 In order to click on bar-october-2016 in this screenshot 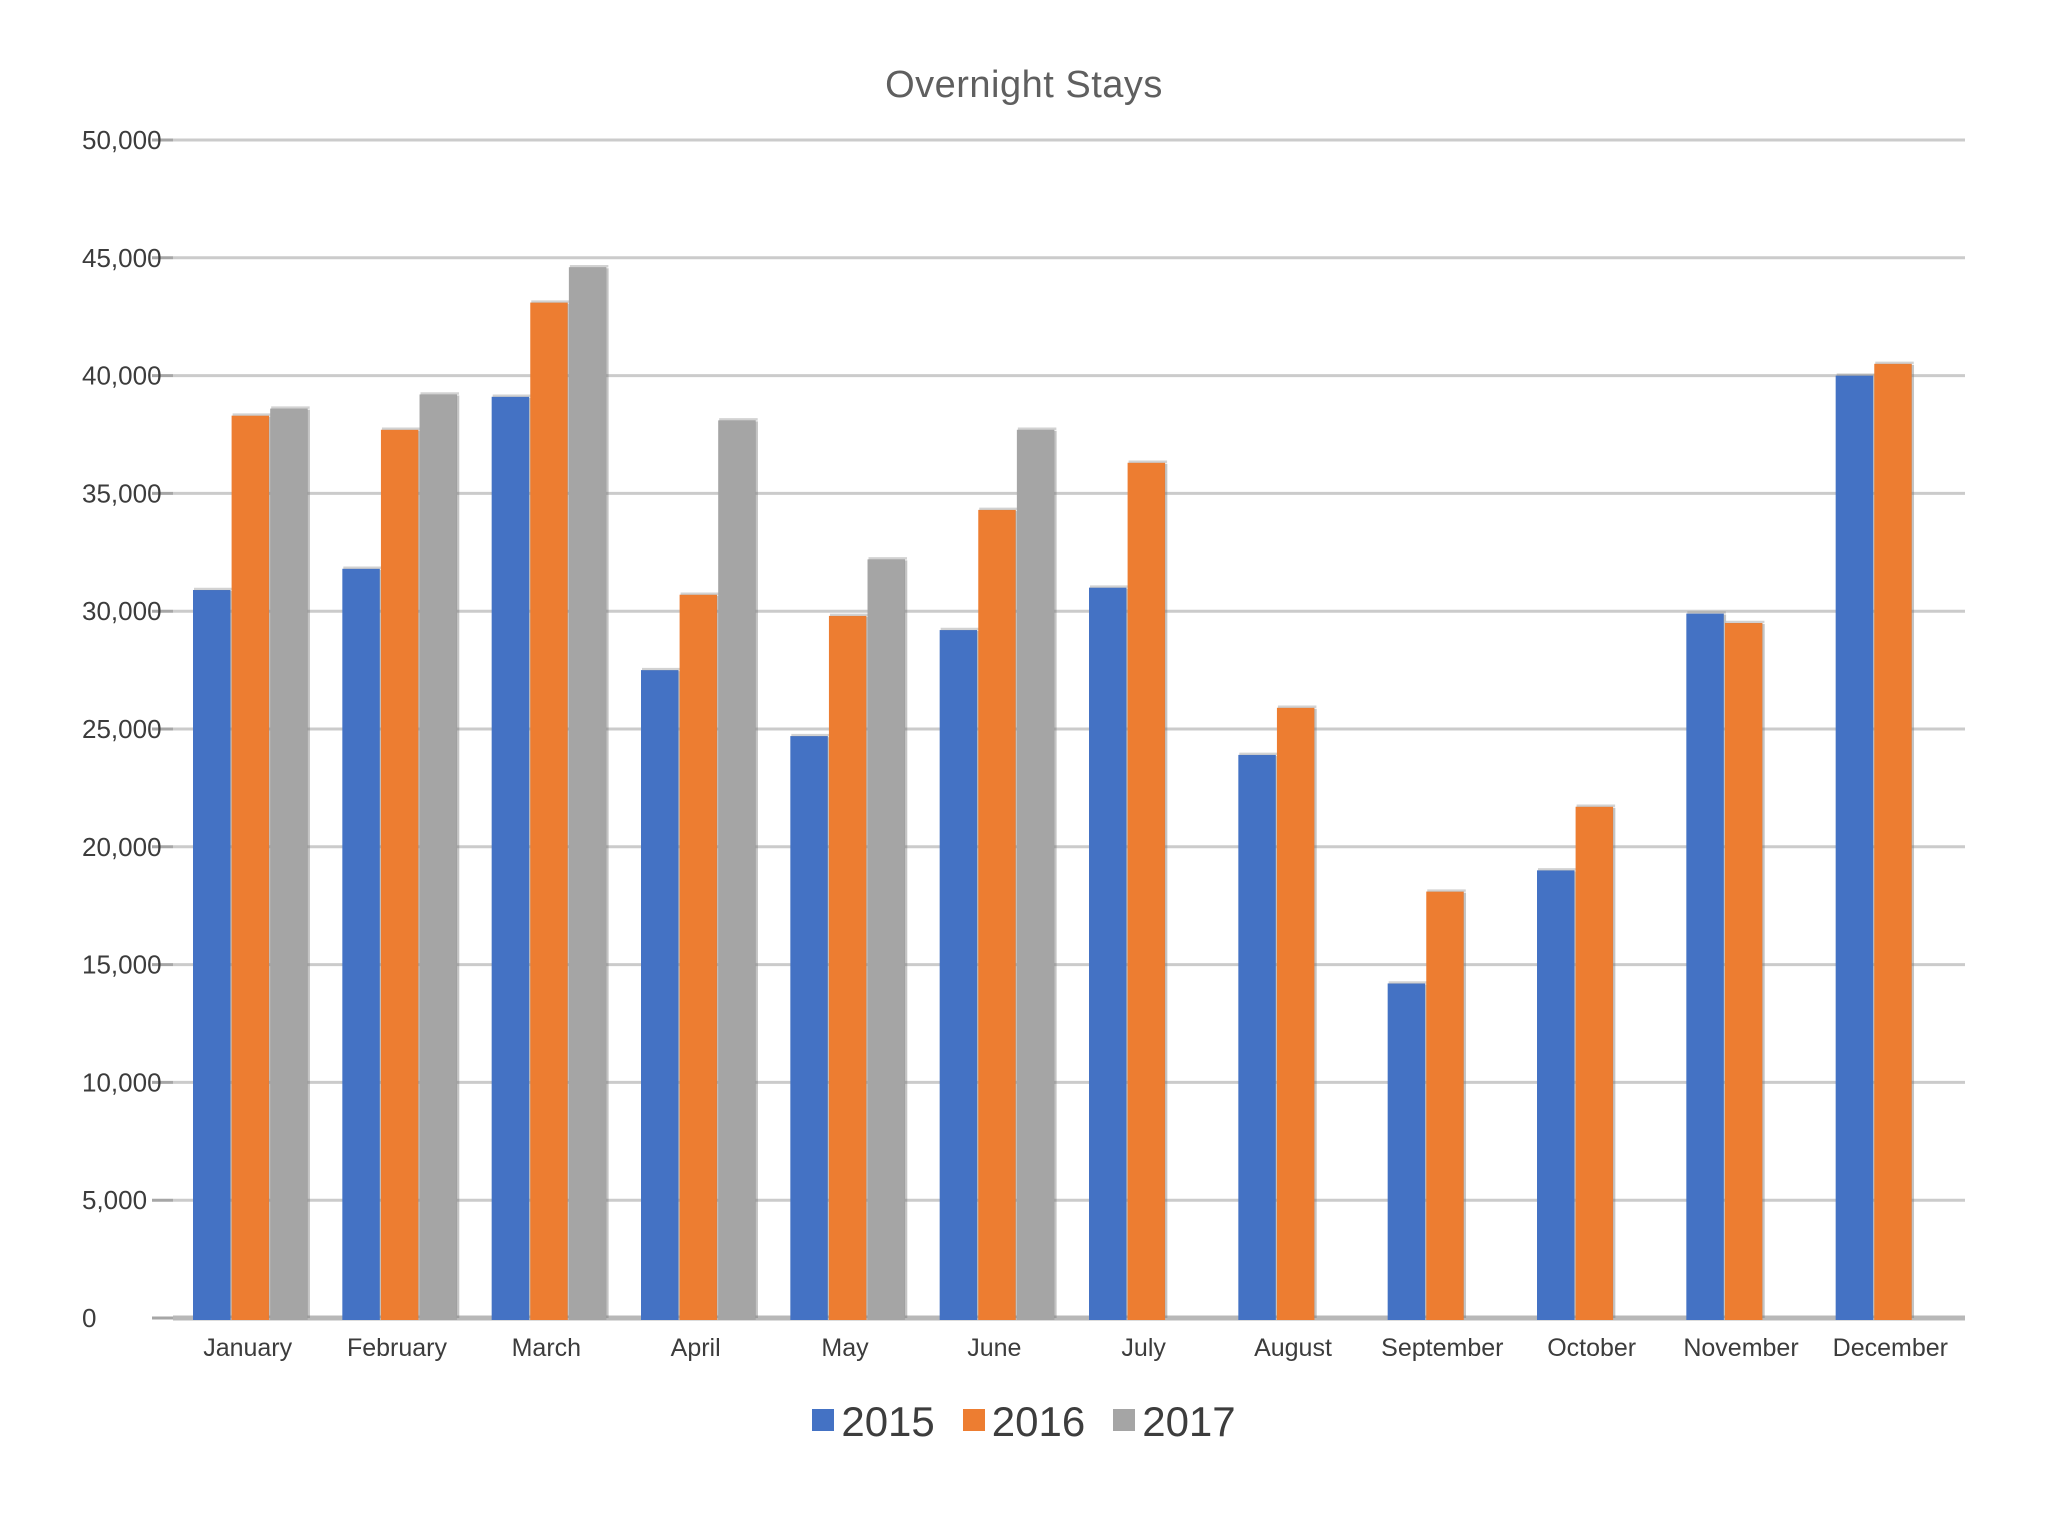, I will do `click(1594, 1063)`.